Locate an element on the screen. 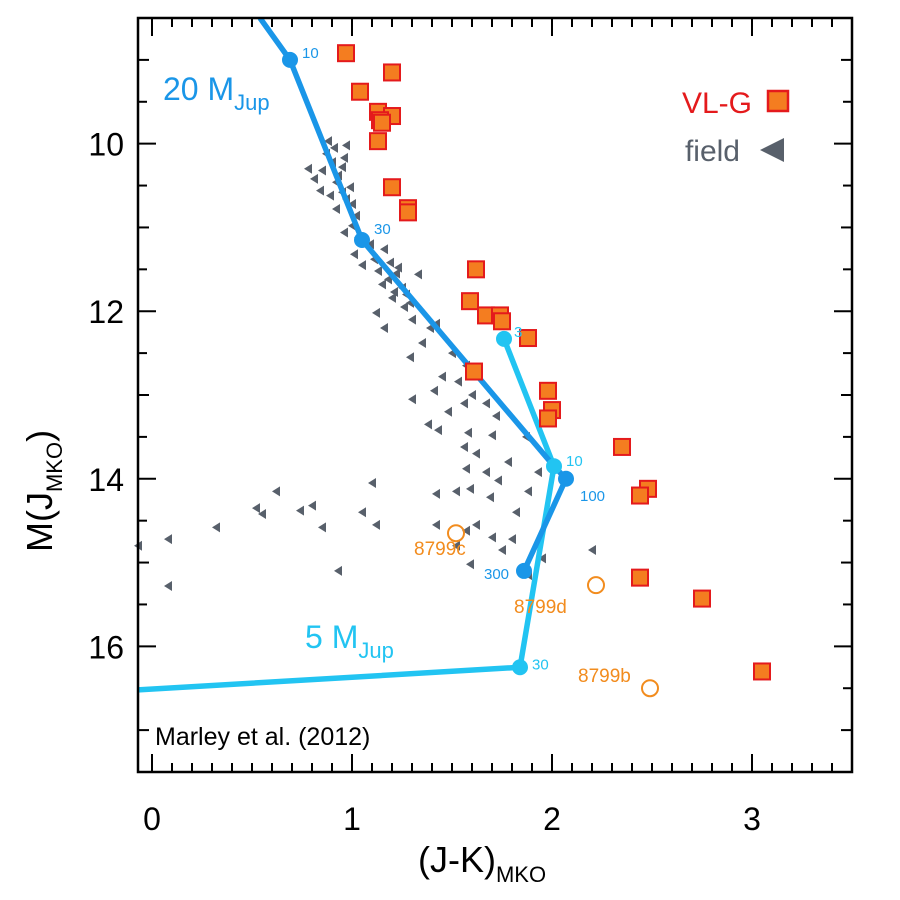  x-axis-title-sub: MKO is located at coordinates (521, 874).